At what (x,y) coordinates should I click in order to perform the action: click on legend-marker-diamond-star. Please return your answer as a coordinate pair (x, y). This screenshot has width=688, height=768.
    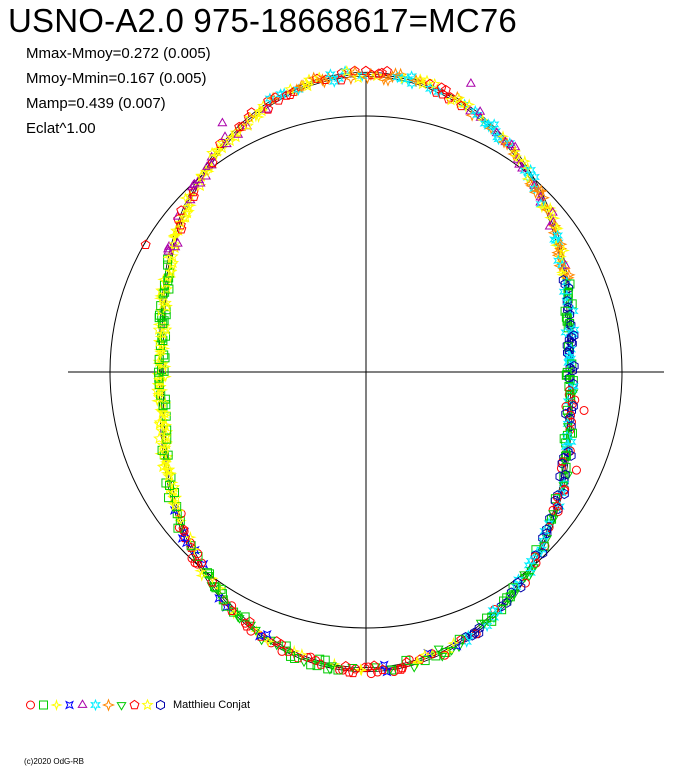
    Looking at the image, I should click on (108, 705).